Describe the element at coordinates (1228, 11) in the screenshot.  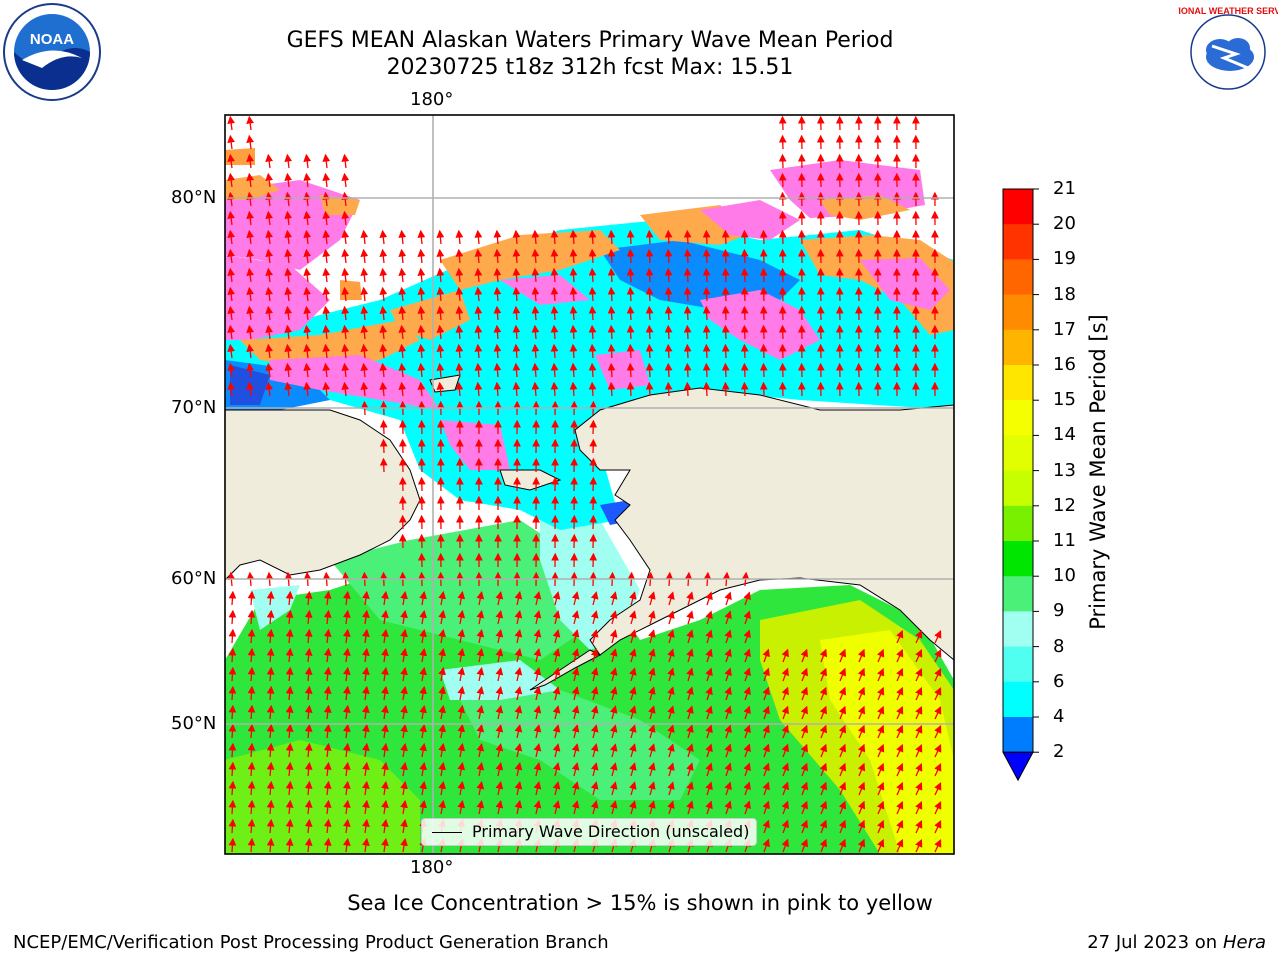
I see `nws-logo-text: NATIONAL WEATHER SERVICE` at that location.